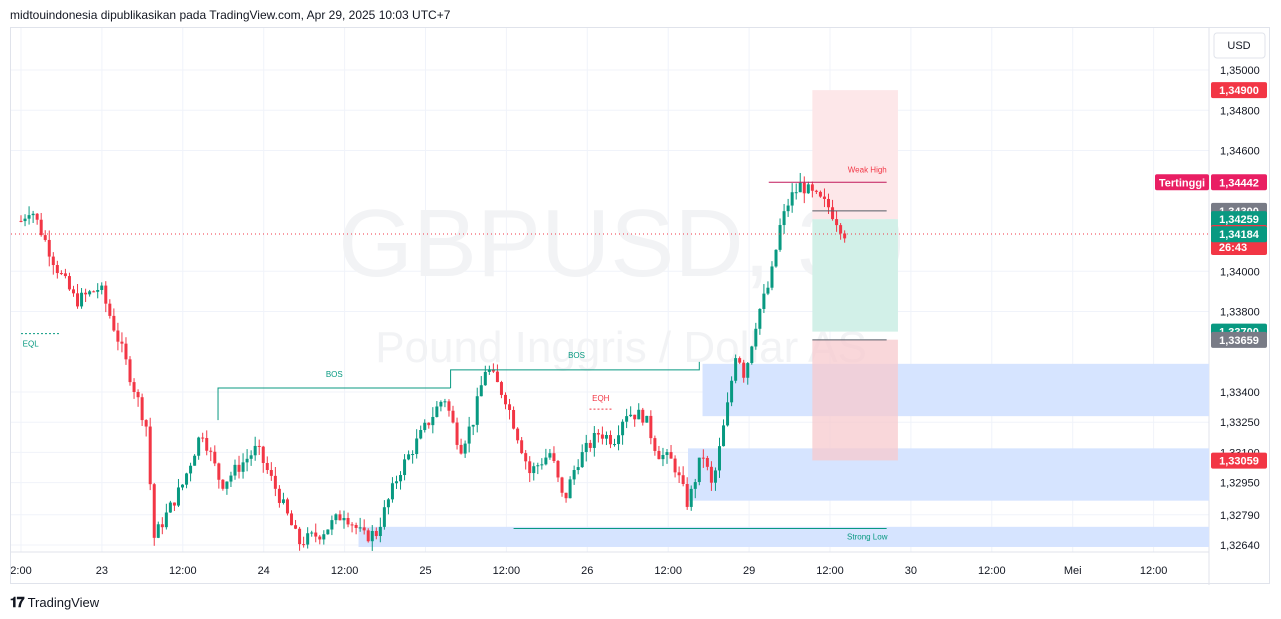  Describe the element at coordinates (1182, 182) in the screenshot. I see `high-tag` at that location.